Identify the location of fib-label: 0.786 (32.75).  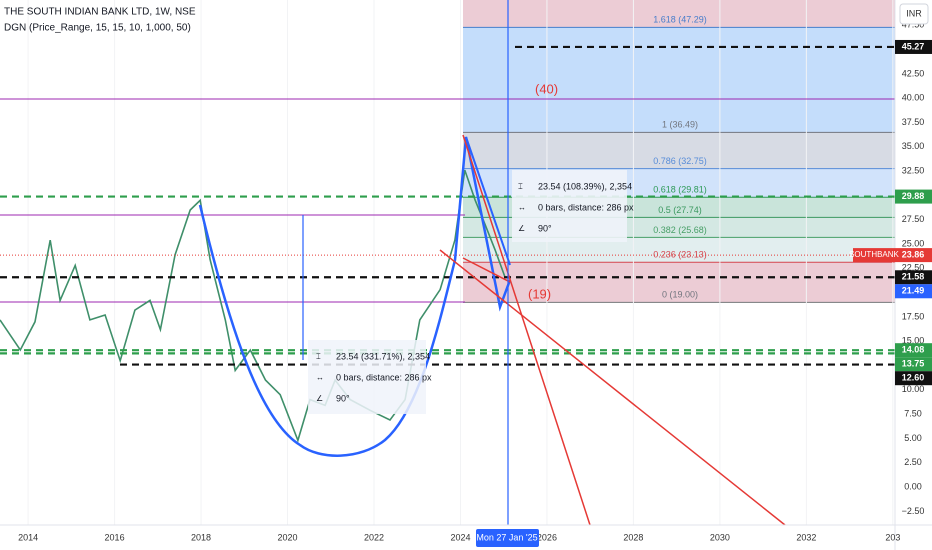
(680, 161).